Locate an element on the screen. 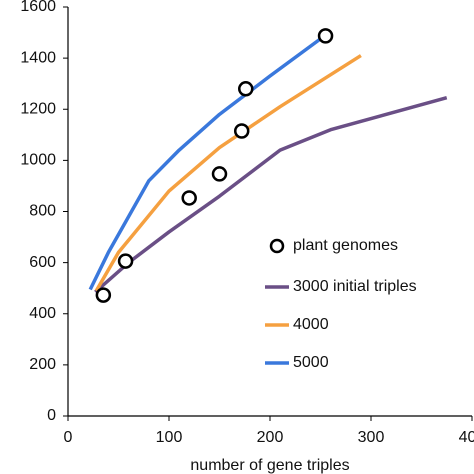 This screenshot has width=474, height=474. y-tick-label: 0 is located at coordinates (51, 415).